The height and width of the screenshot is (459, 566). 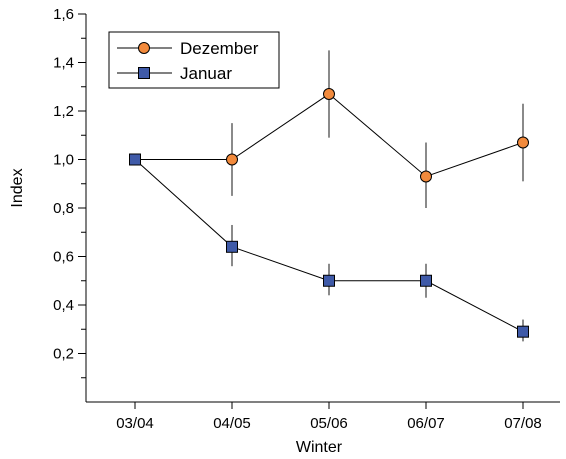 What do you see at coordinates (63, 257) in the screenshot?
I see `y-tick-label: 0,6` at bounding box center [63, 257].